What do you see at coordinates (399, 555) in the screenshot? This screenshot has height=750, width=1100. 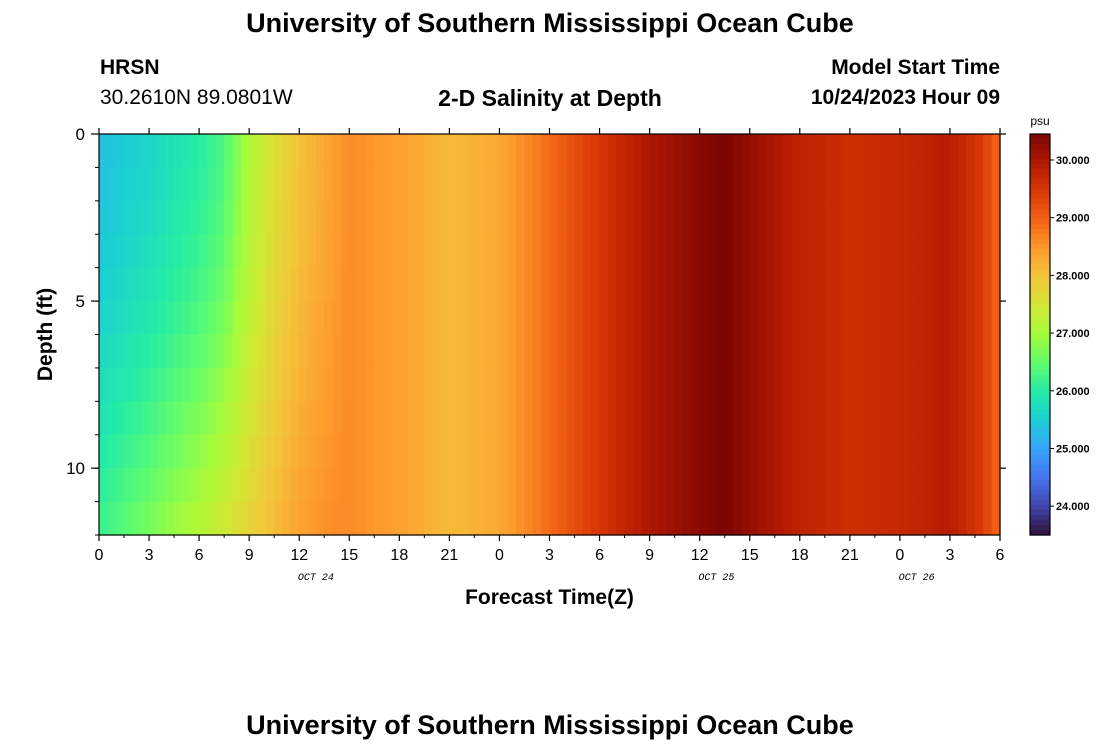 I see `x-tick-label: 18` at bounding box center [399, 555].